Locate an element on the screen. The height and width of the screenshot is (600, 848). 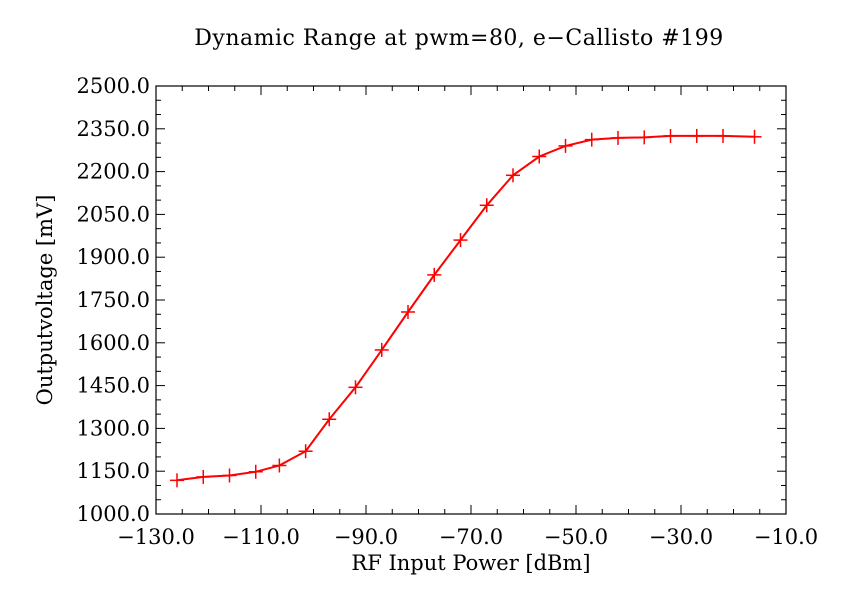
y-tick-label: 2200.0 is located at coordinates (113, 172).